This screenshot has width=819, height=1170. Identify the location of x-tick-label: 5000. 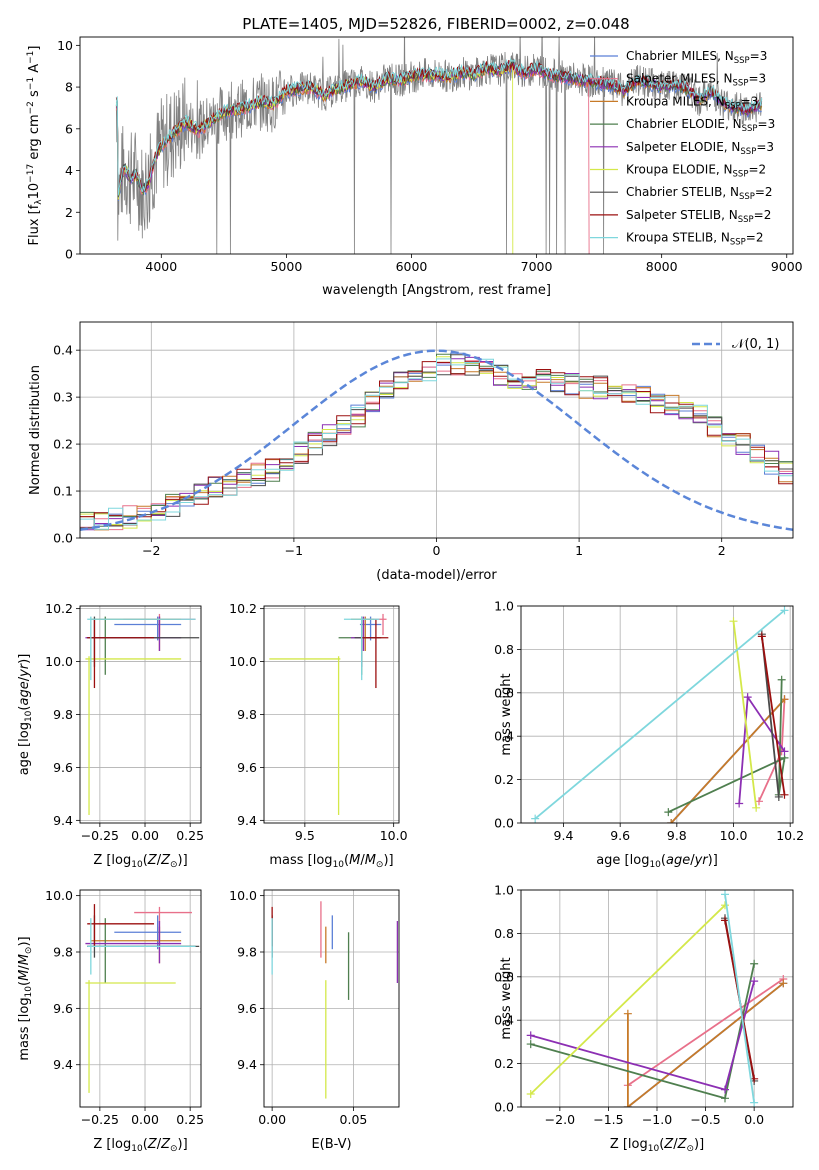
(286, 266).